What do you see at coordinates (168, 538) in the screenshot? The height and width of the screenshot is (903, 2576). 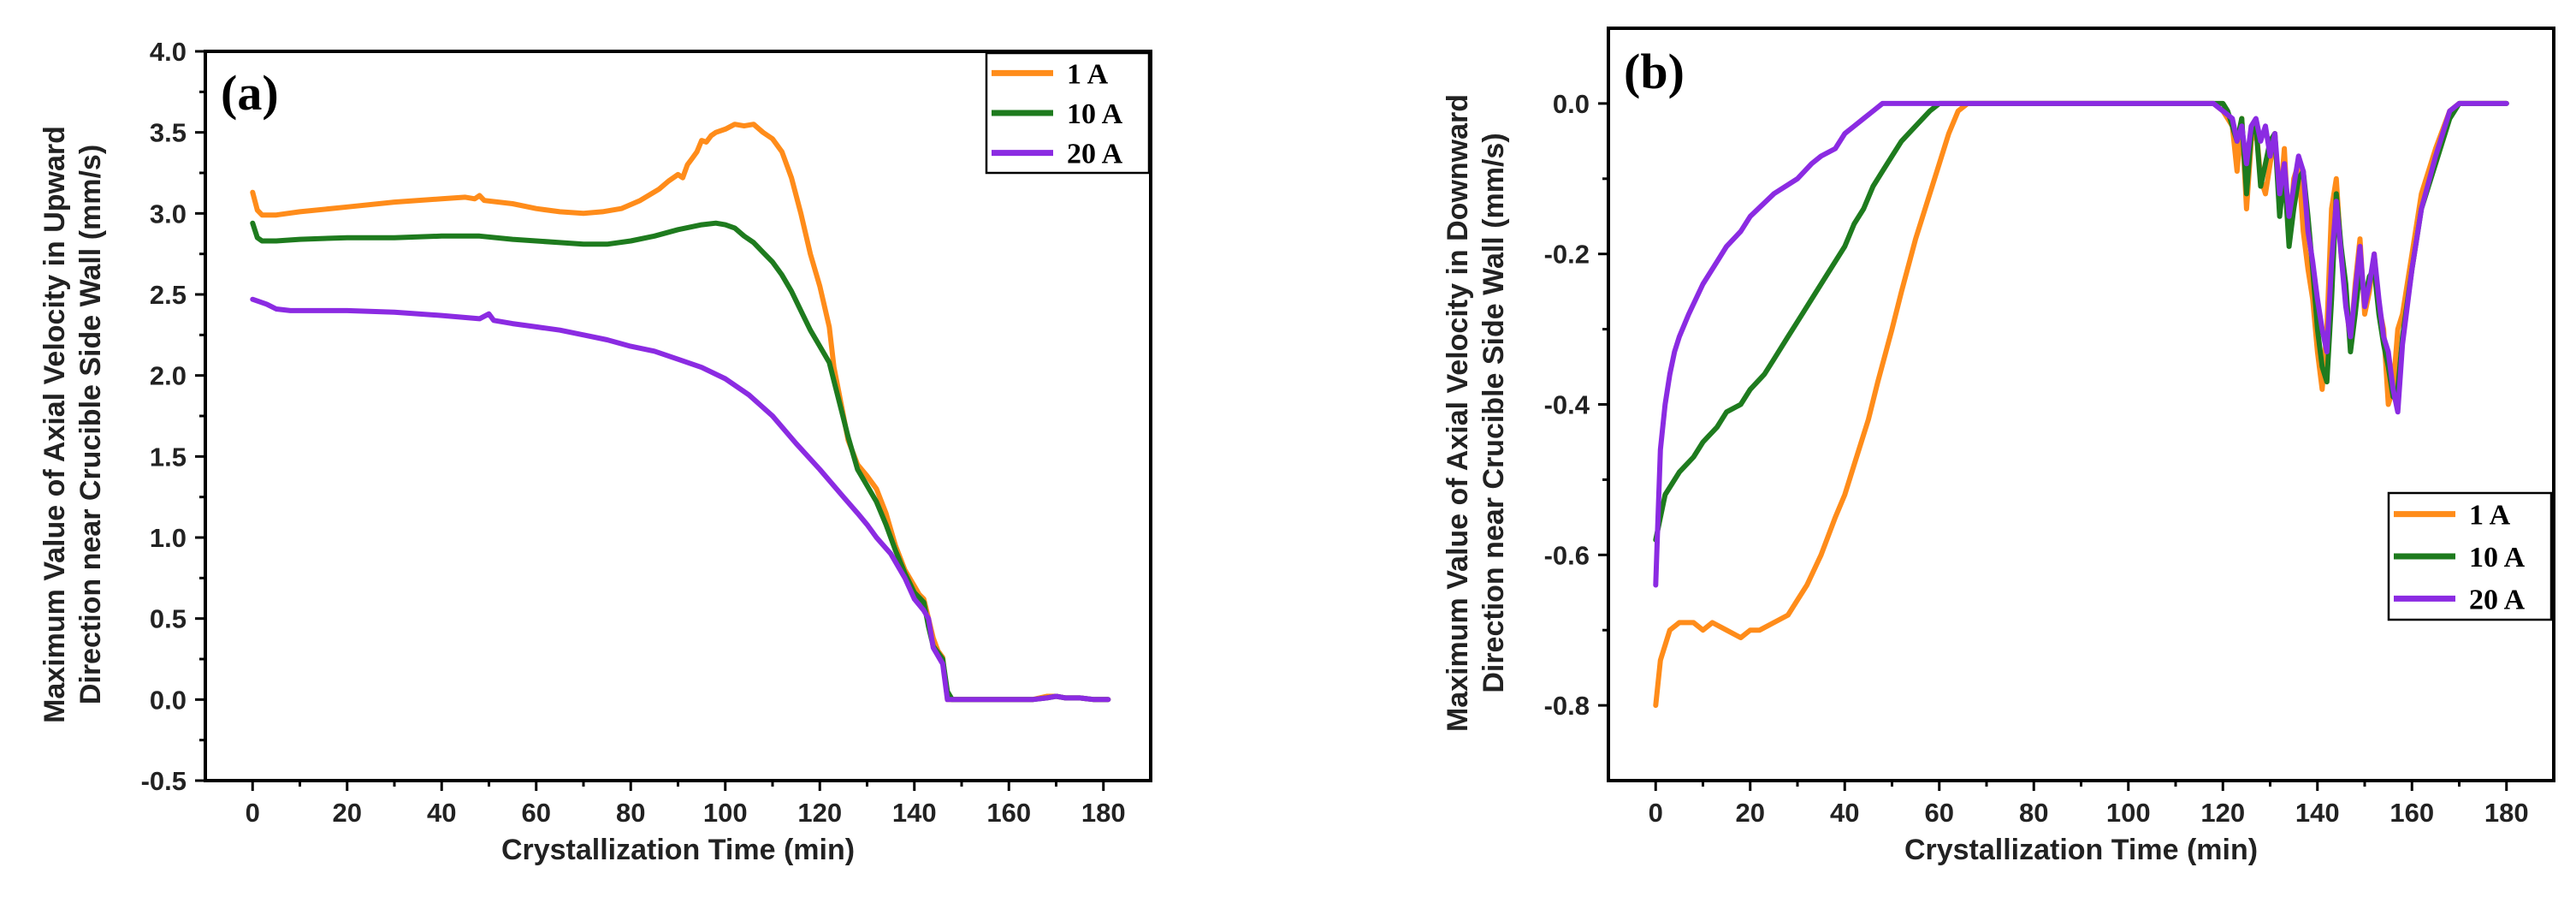 I see `panel-a-y-tick-label: 1.0` at bounding box center [168, 538].